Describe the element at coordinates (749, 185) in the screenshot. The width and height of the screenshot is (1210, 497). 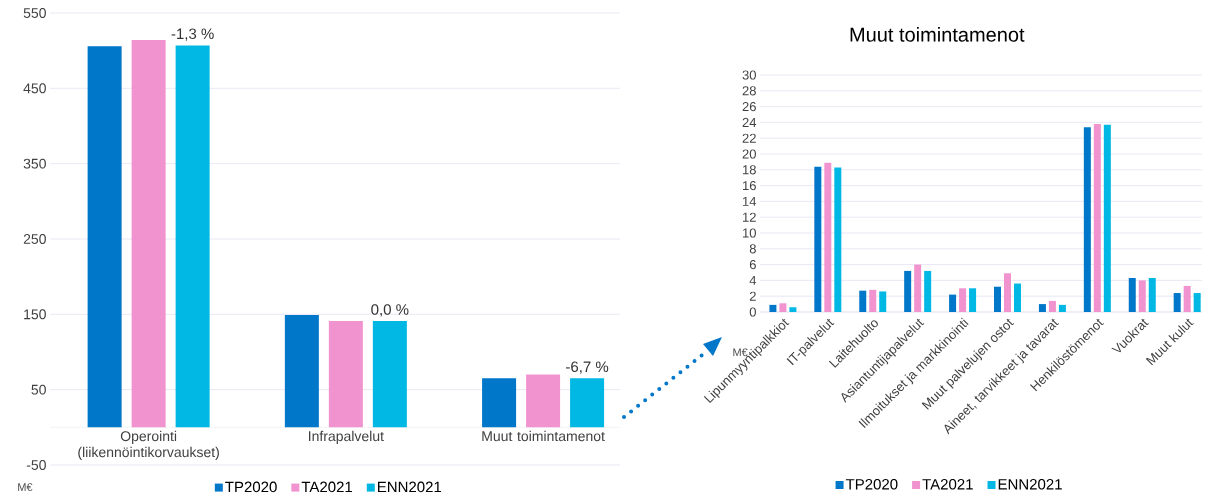
I see `y-tick-label: 16` at that location.